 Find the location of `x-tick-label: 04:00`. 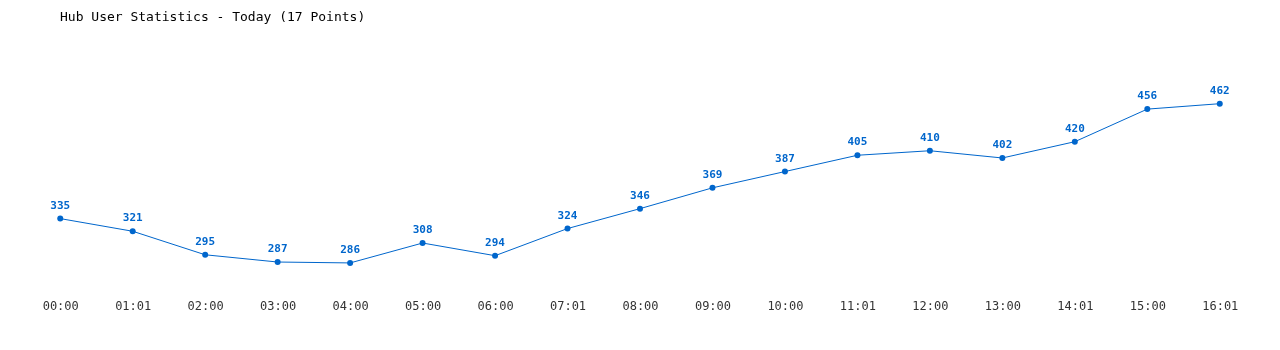

x-tick-label: 04:00 is located at coordinates (350, 305).